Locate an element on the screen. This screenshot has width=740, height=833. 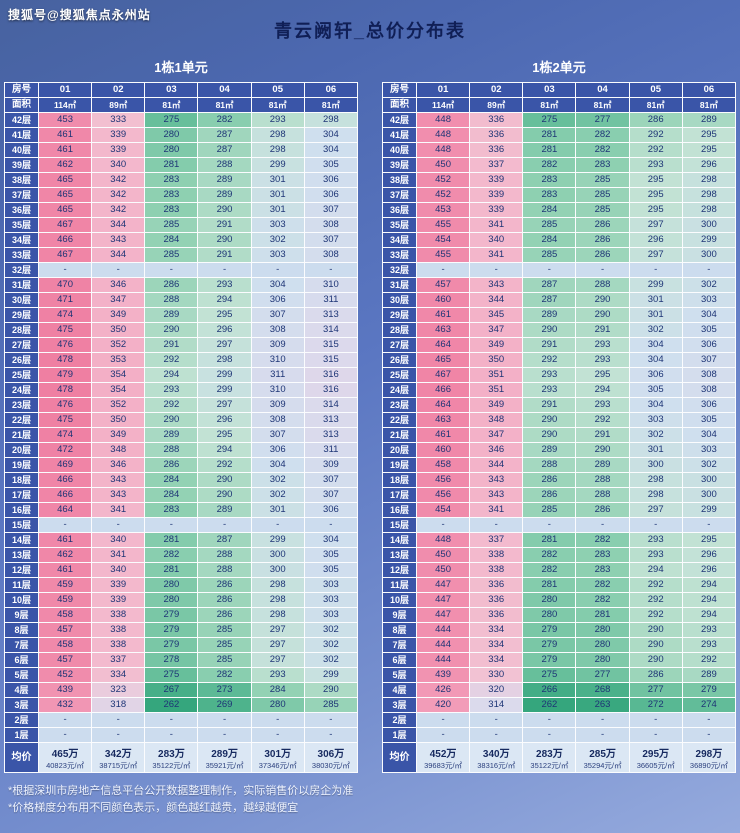
room-number-header: 03 is located at coordinates (171, 90).